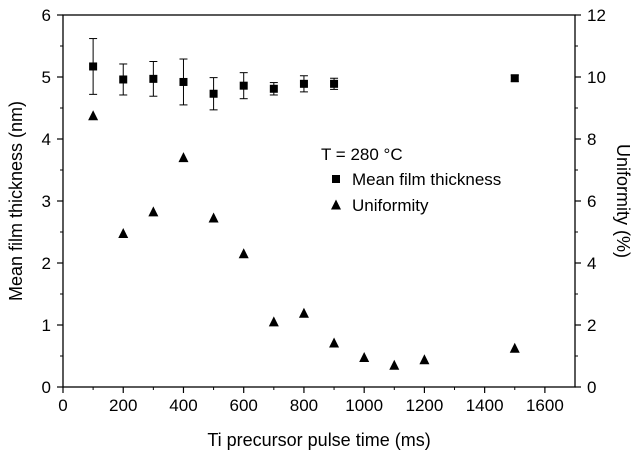 The width and height of the screenshot is (633, 453). What do you see at coordinates (336, 179) in the screenshot?
I see `legend-marker-square` at bounding box center [336, 179].